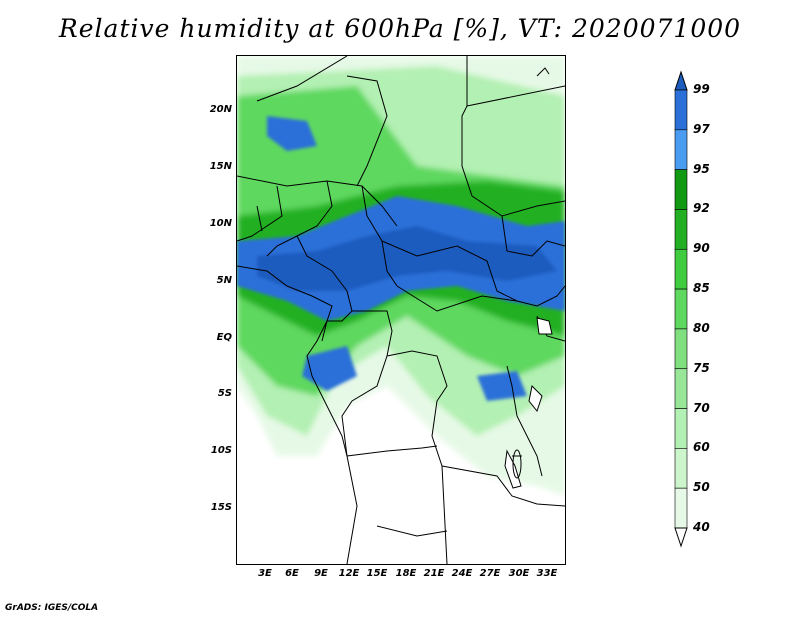 Image resolution: width=800 pixels, height=618 pixels. Describe the element at coordinates (224, 393) in the screenshot. I see `lat-tick-label: 5S` at that location.